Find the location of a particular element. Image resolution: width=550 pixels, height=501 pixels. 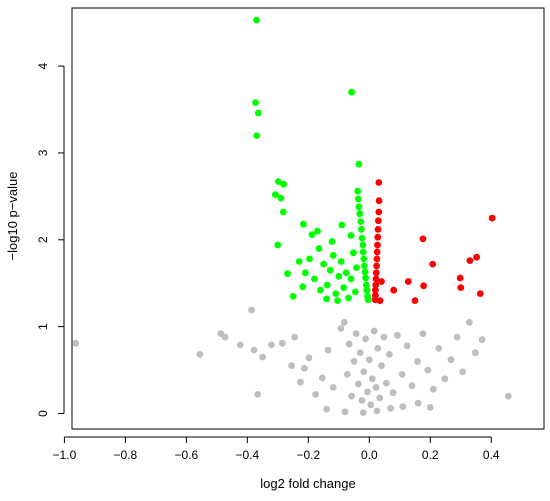

x-axis-label: log2 fold change is located at coordinates (307, 483).